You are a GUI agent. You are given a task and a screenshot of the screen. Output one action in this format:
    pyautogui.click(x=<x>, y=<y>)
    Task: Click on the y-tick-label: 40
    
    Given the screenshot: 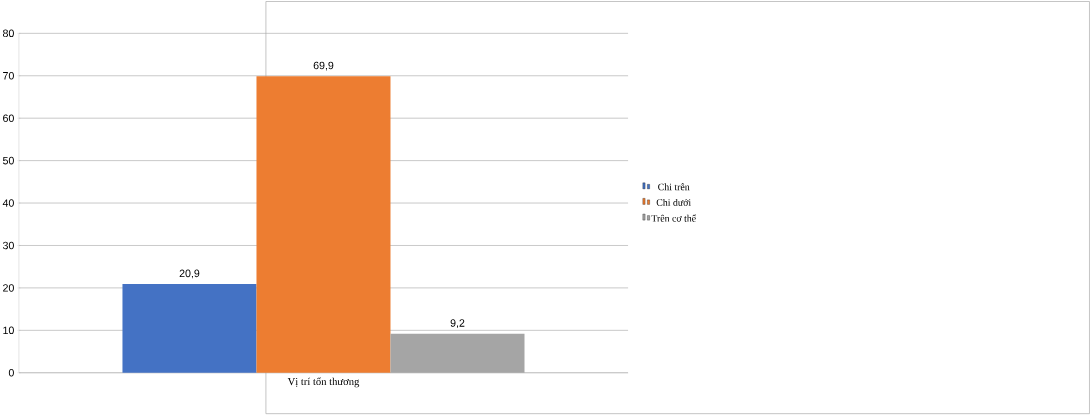 What is the action you would take?
    pyautogui.click(x=8, y=203)
    